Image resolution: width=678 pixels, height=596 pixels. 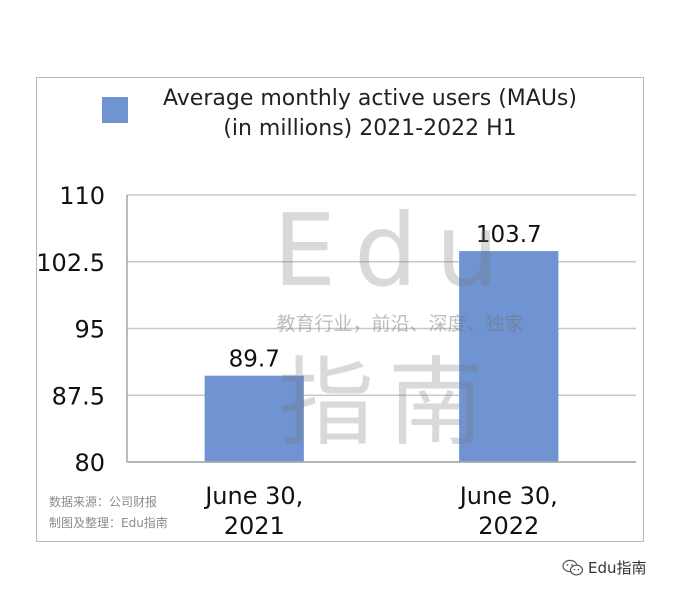 I want to click on y-tick-label: 95, so click(x=89, y=330).